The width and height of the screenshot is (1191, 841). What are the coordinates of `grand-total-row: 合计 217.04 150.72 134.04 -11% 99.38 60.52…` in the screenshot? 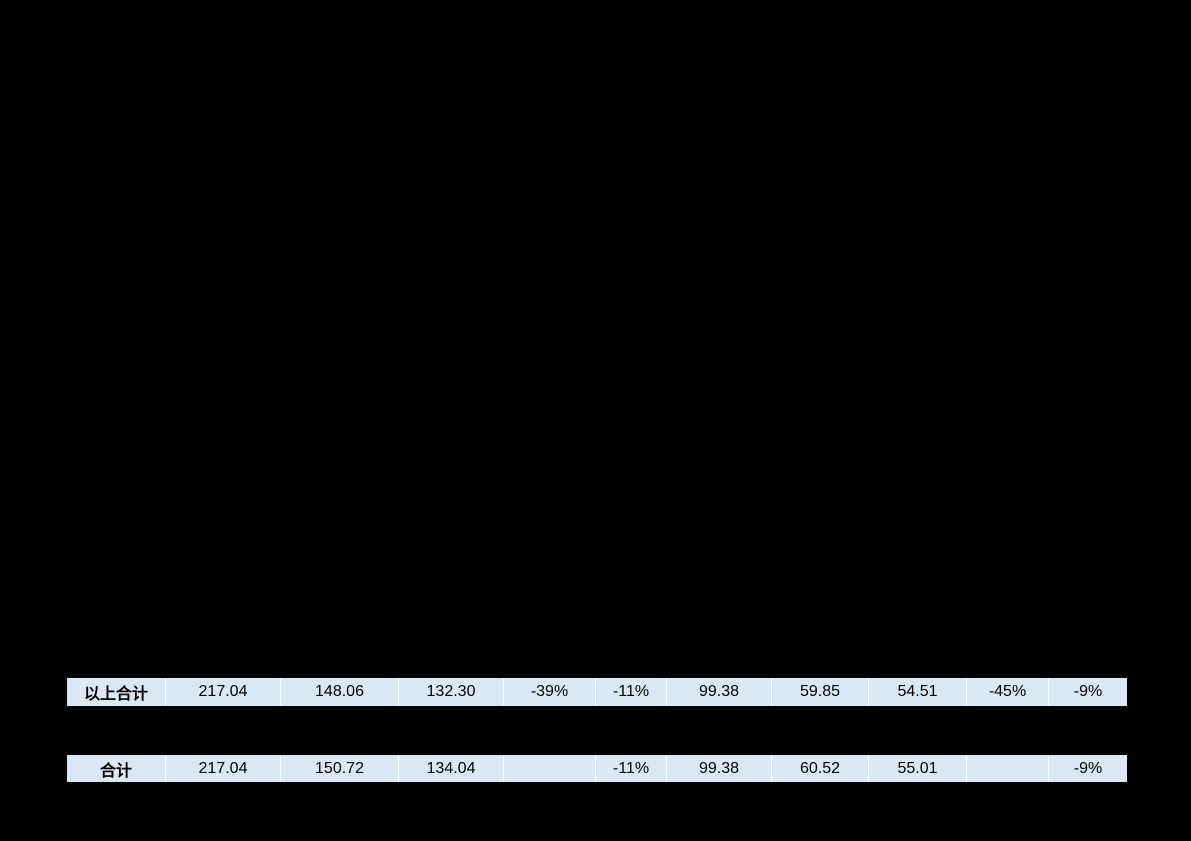 It's located at (597, 768).